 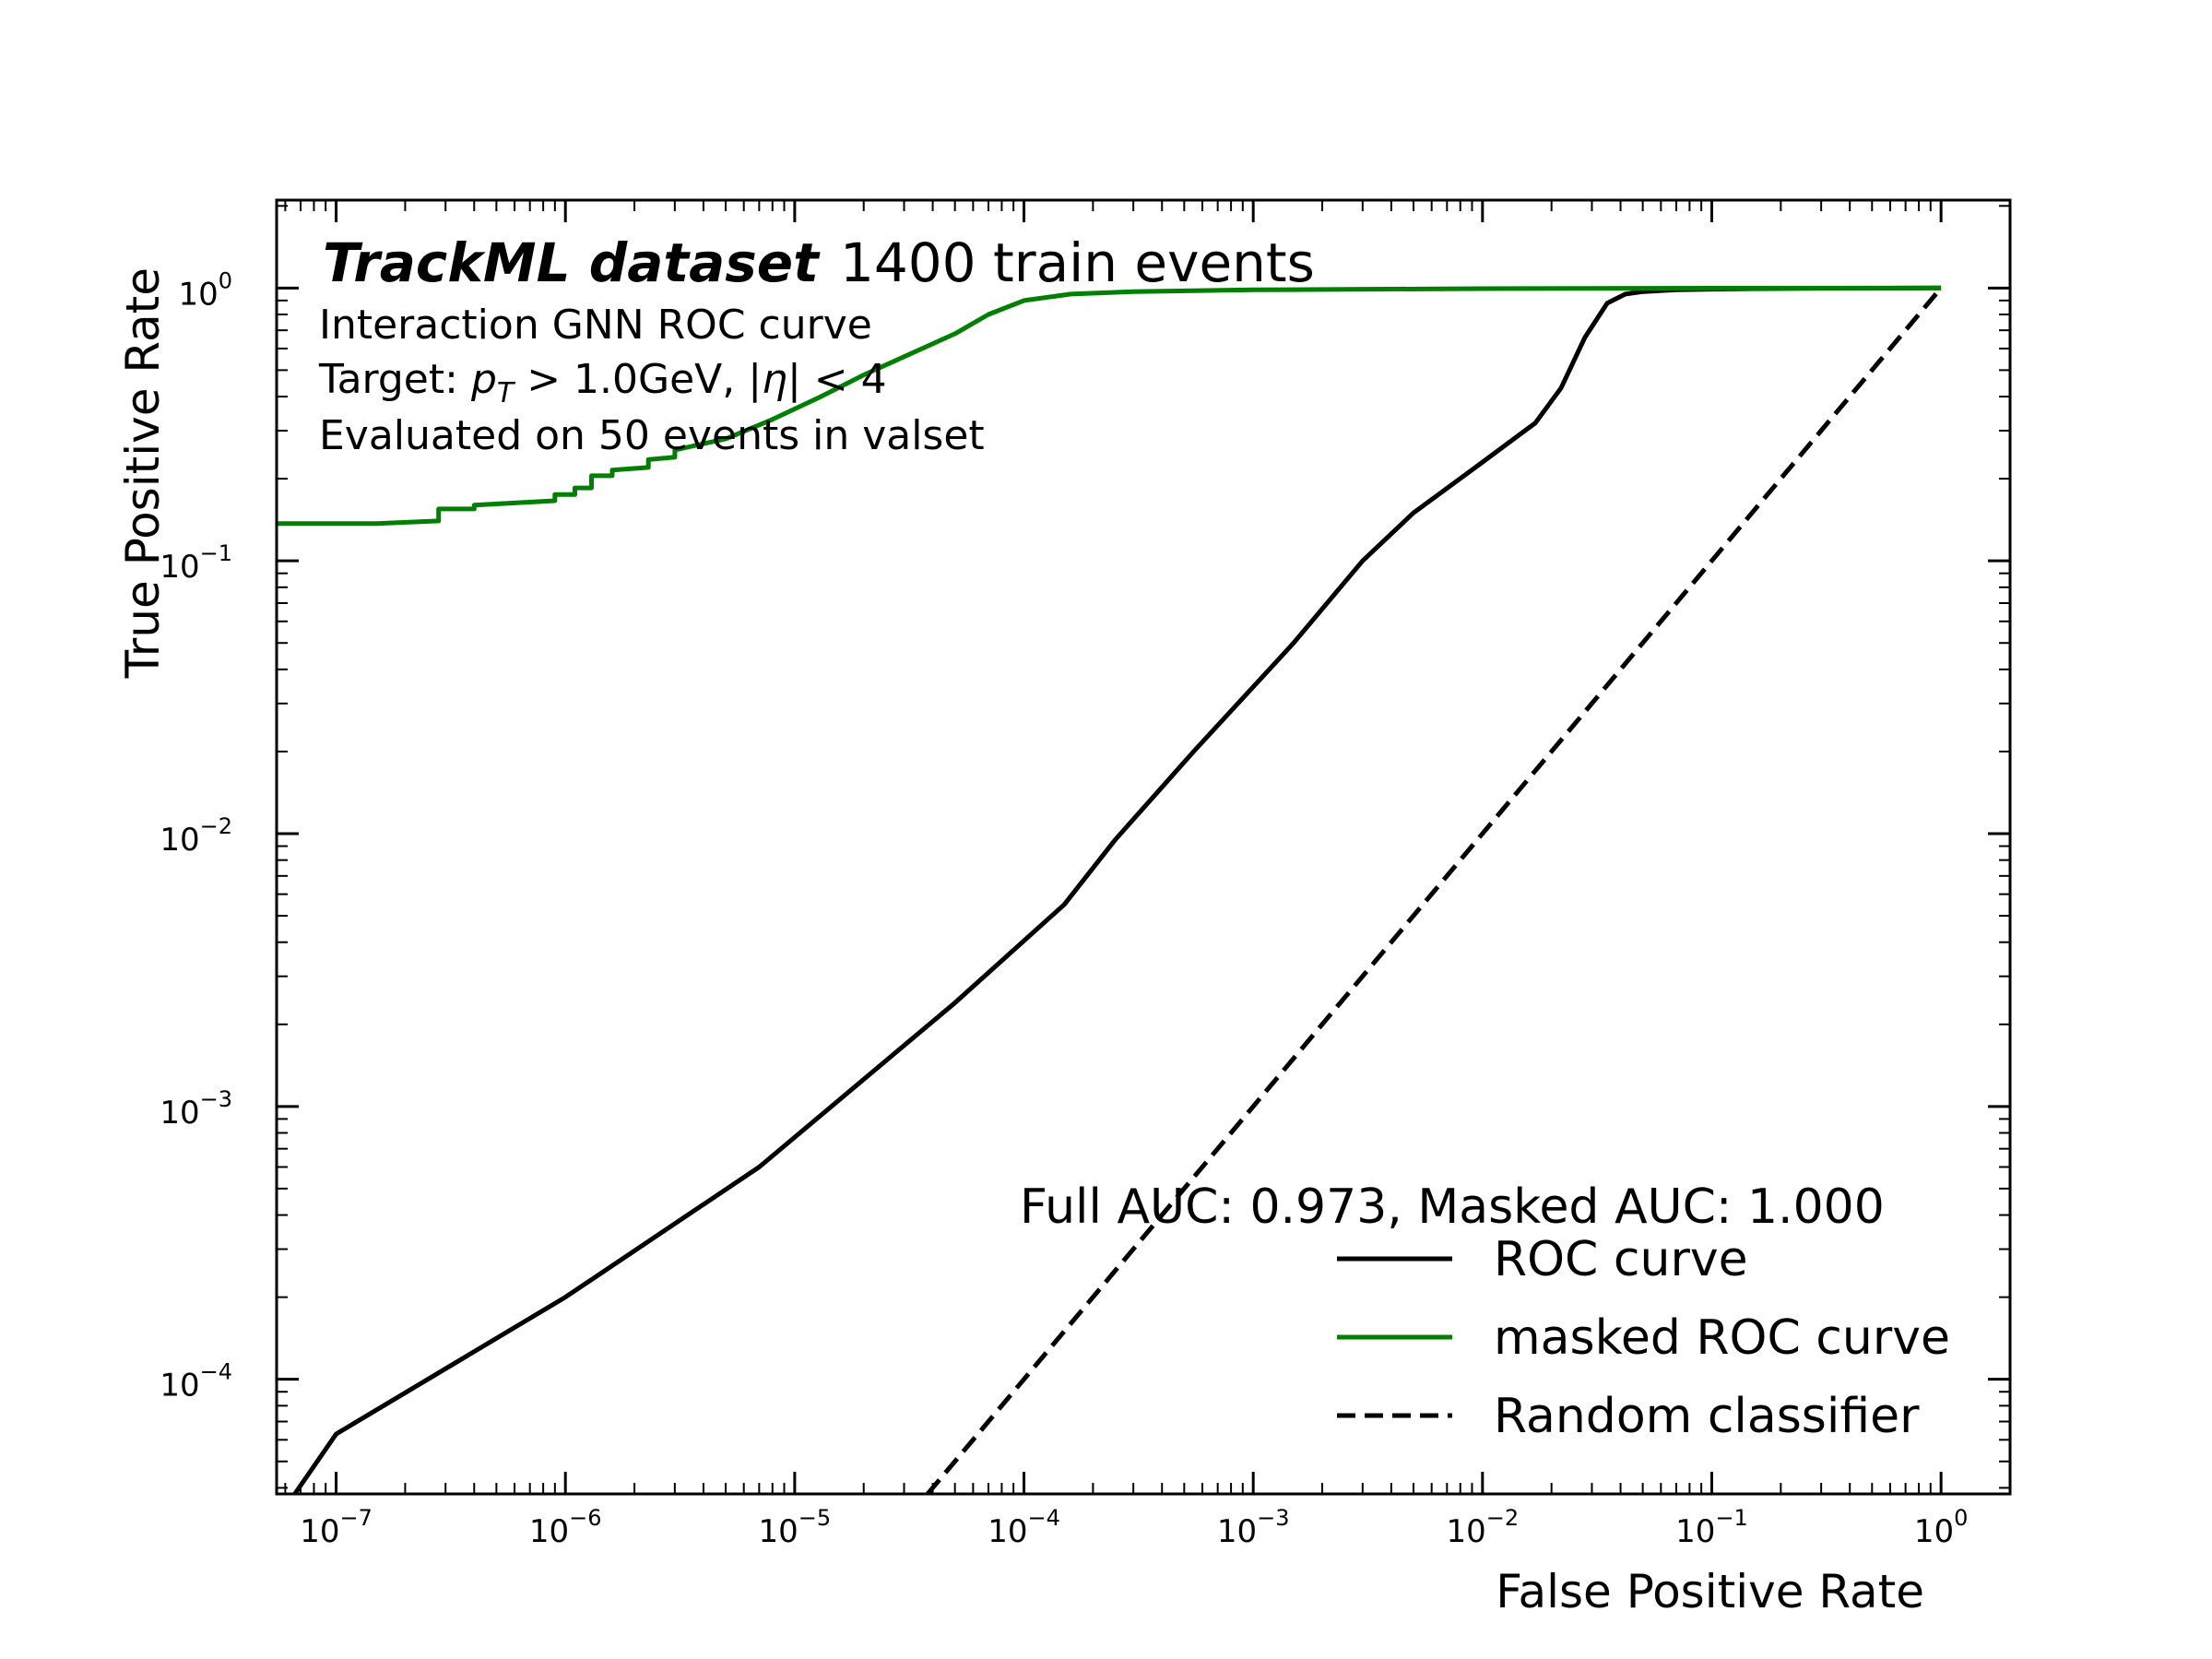 What do you see at coordinates (356, 1518) in the screenshot?
I see `x-tick-exponent: −7` at bounding box center [356, 1518].